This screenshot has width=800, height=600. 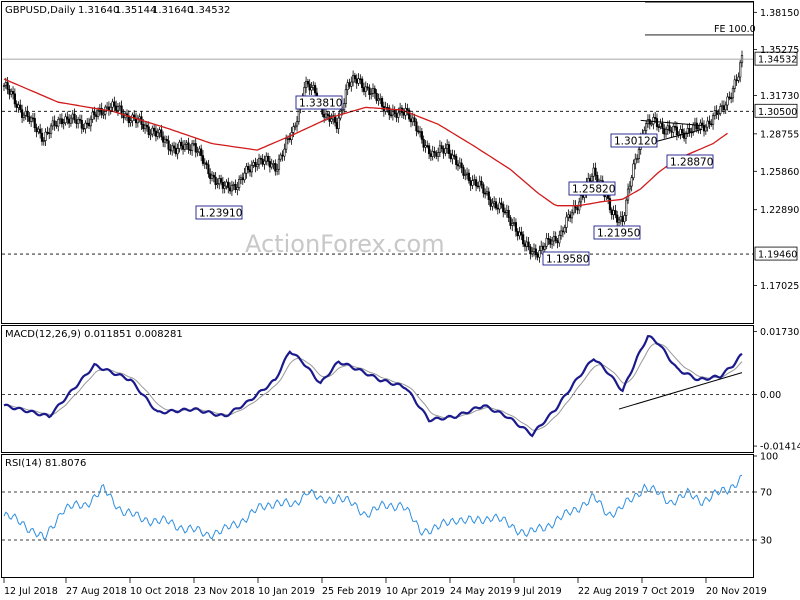 What do you see at coordinates (567, 260) in the screenshot?
I see `price-annotation: 1.19580` at bounding box center [567, 260].